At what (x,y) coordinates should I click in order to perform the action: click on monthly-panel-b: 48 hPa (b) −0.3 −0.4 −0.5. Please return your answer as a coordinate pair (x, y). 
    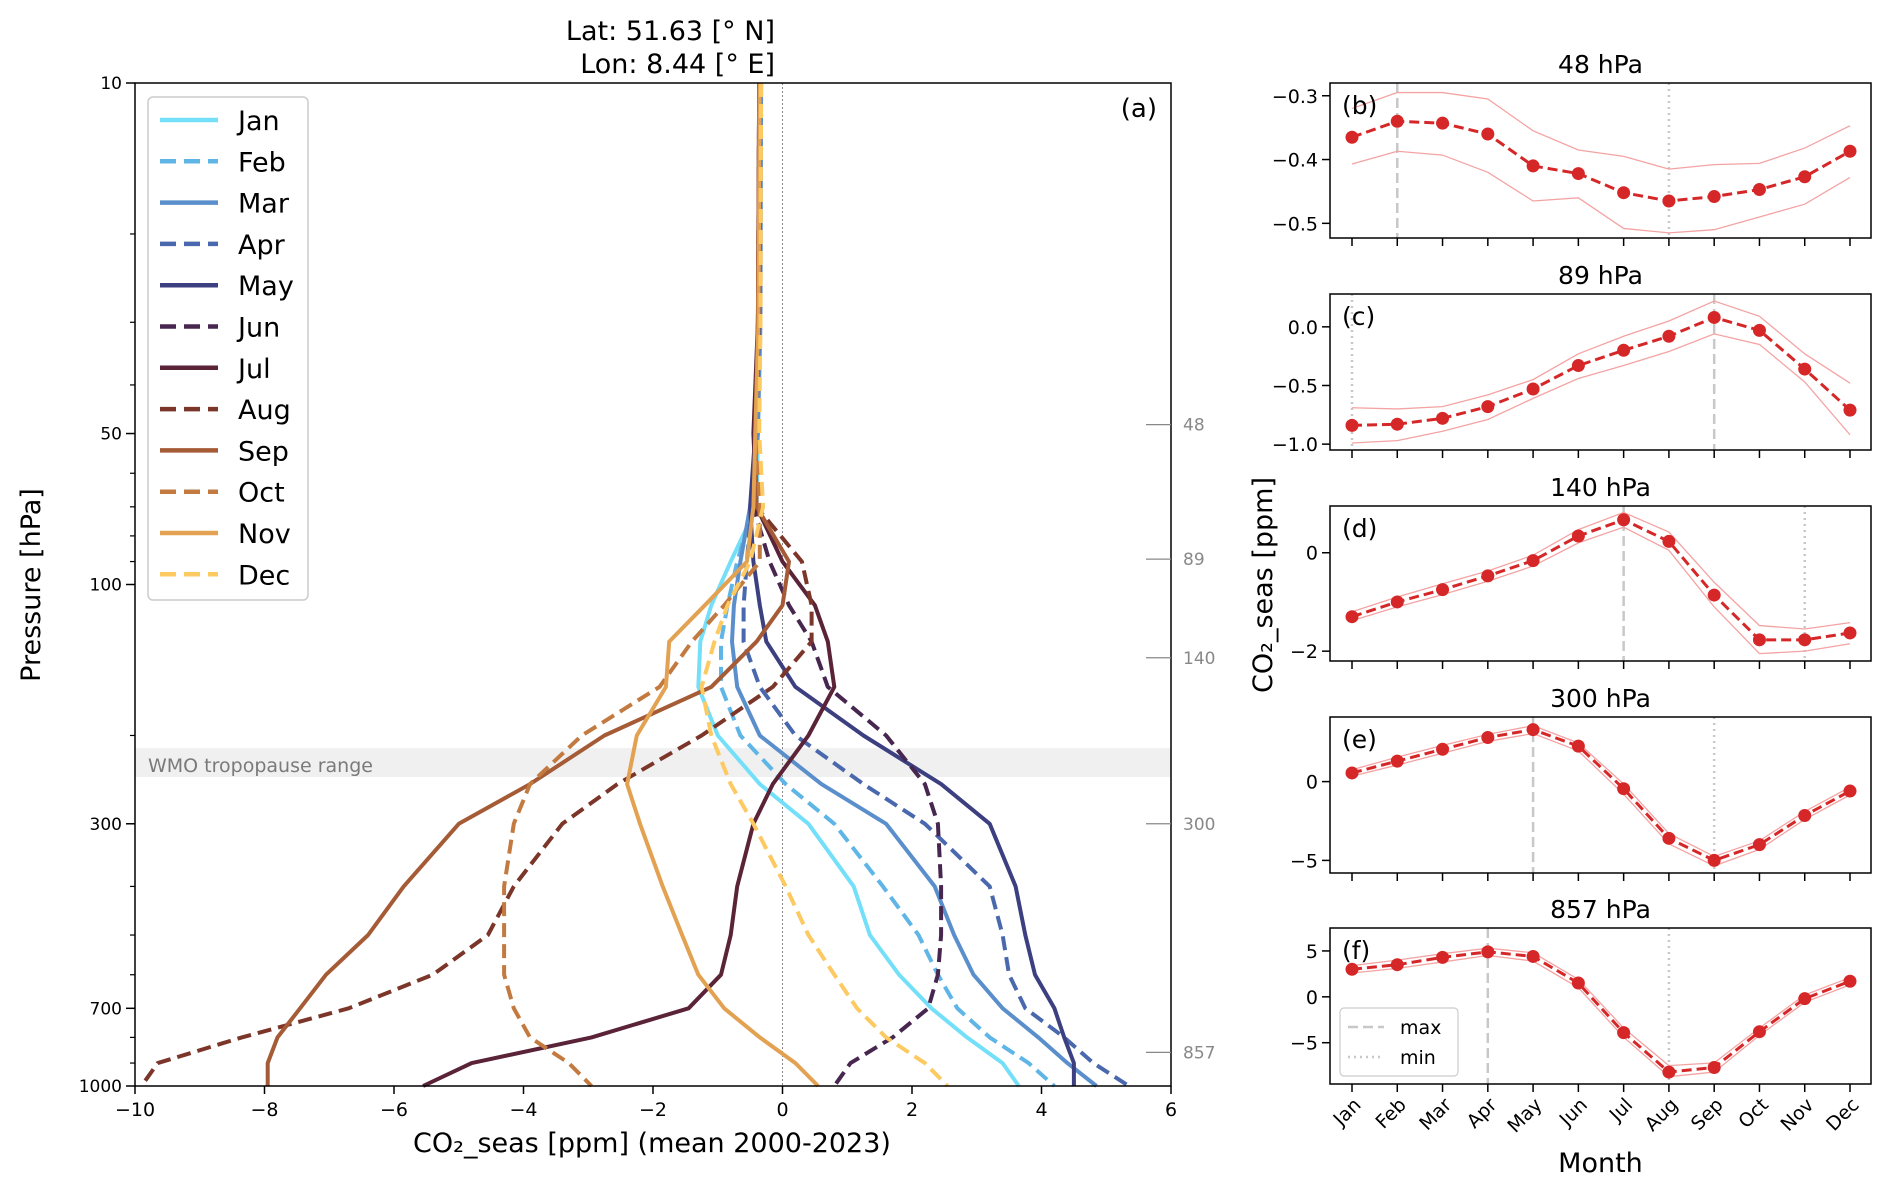
    Looking at the image, I should click on (1572, 148).